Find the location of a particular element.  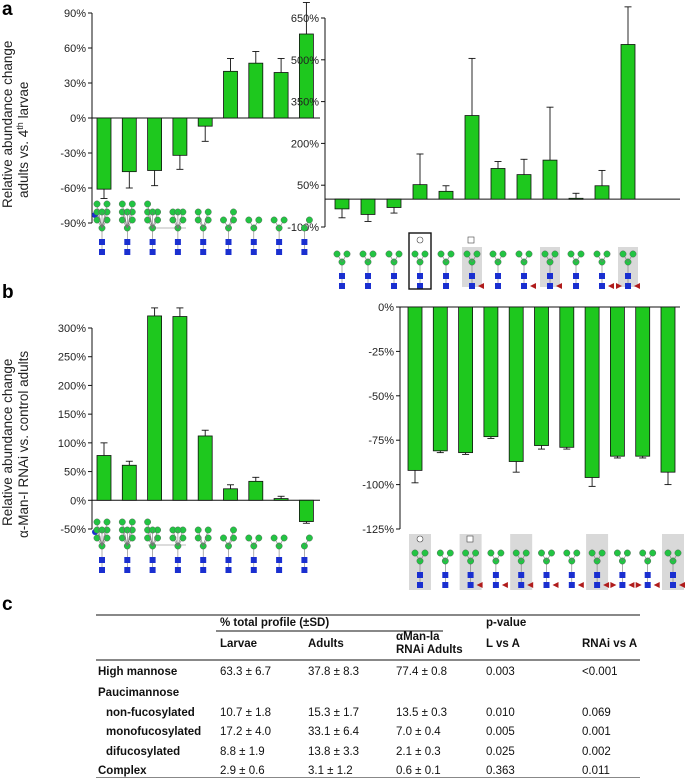

table-cell: 0.001 is located at coordinates (596, 732).